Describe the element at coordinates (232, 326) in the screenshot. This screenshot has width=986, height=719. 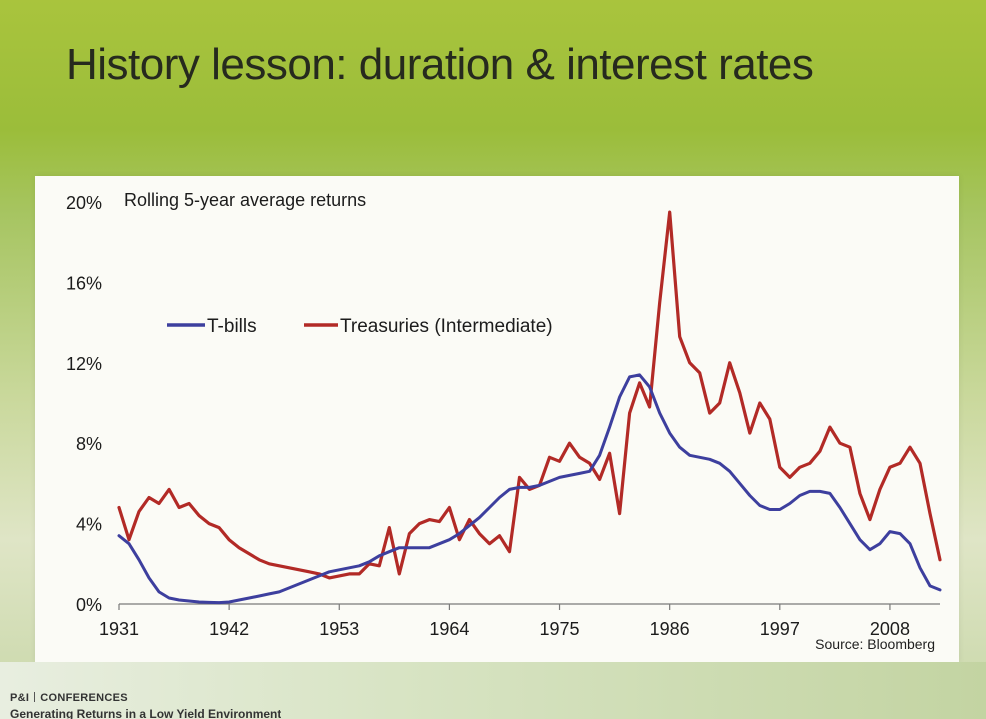
I see `legend-label-tbills: T-bills` at that location.